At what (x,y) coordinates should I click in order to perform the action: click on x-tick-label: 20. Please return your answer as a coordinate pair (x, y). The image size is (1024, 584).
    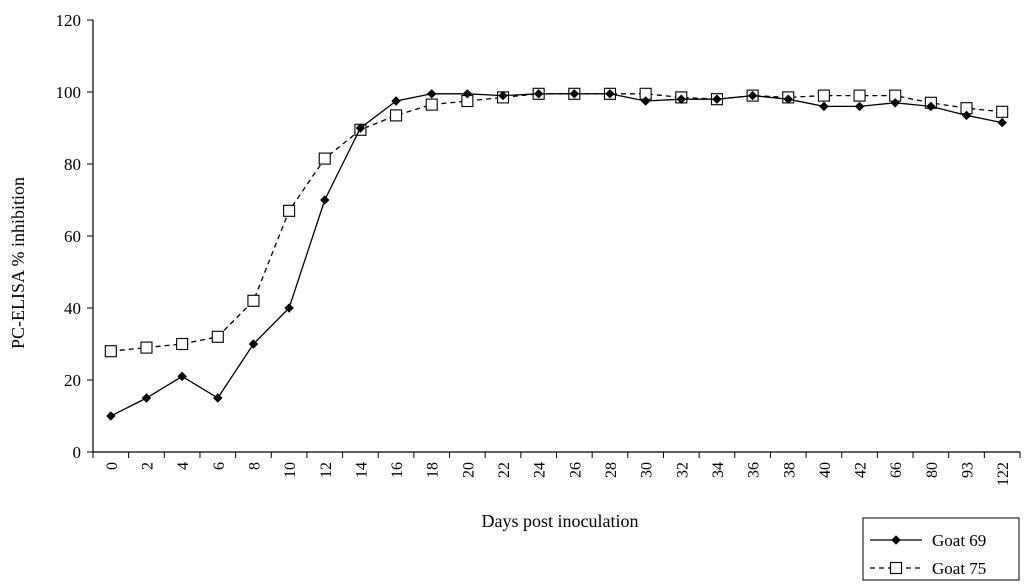
    Looking at the image, I should click on (468, 470).